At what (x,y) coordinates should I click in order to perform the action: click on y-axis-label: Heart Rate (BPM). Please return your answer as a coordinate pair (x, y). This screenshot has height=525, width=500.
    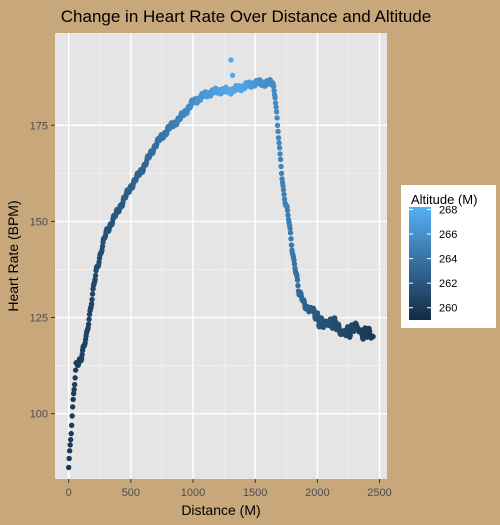
    Looking at the image, I should click on (13, 255).